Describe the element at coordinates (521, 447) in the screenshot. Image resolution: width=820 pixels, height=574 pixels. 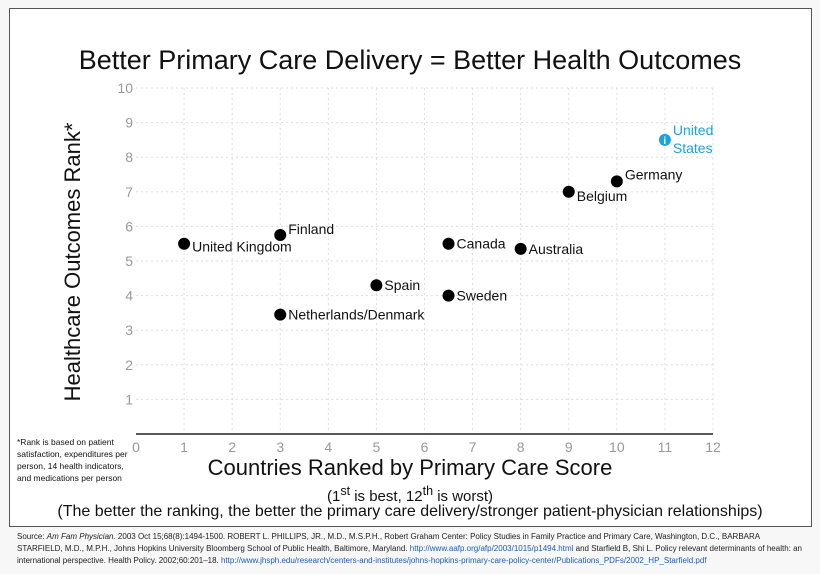
I see `x-tick-label: 8` at that location.